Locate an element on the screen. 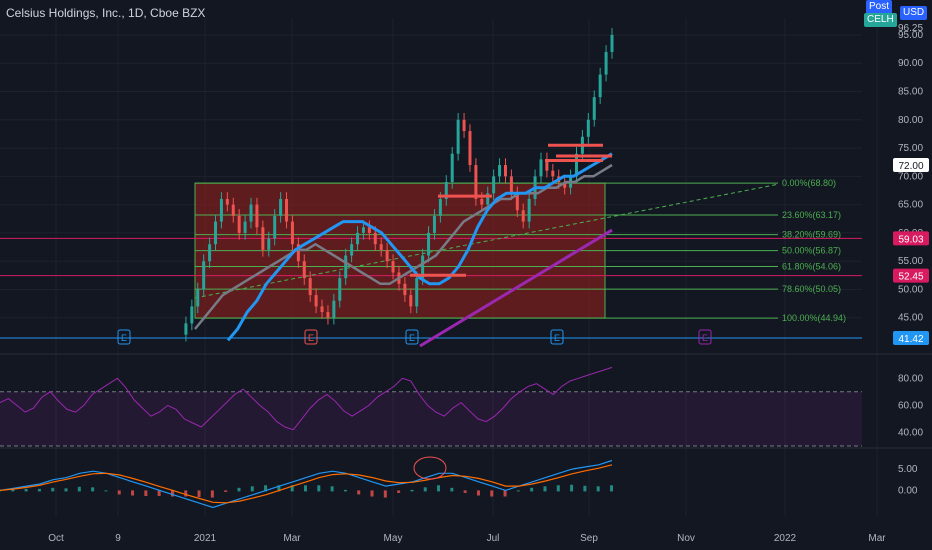 Image resolution: width=932 pixels, height=550 pixels. price-tick-label: 65.00 is located at coordinates (910, 205).